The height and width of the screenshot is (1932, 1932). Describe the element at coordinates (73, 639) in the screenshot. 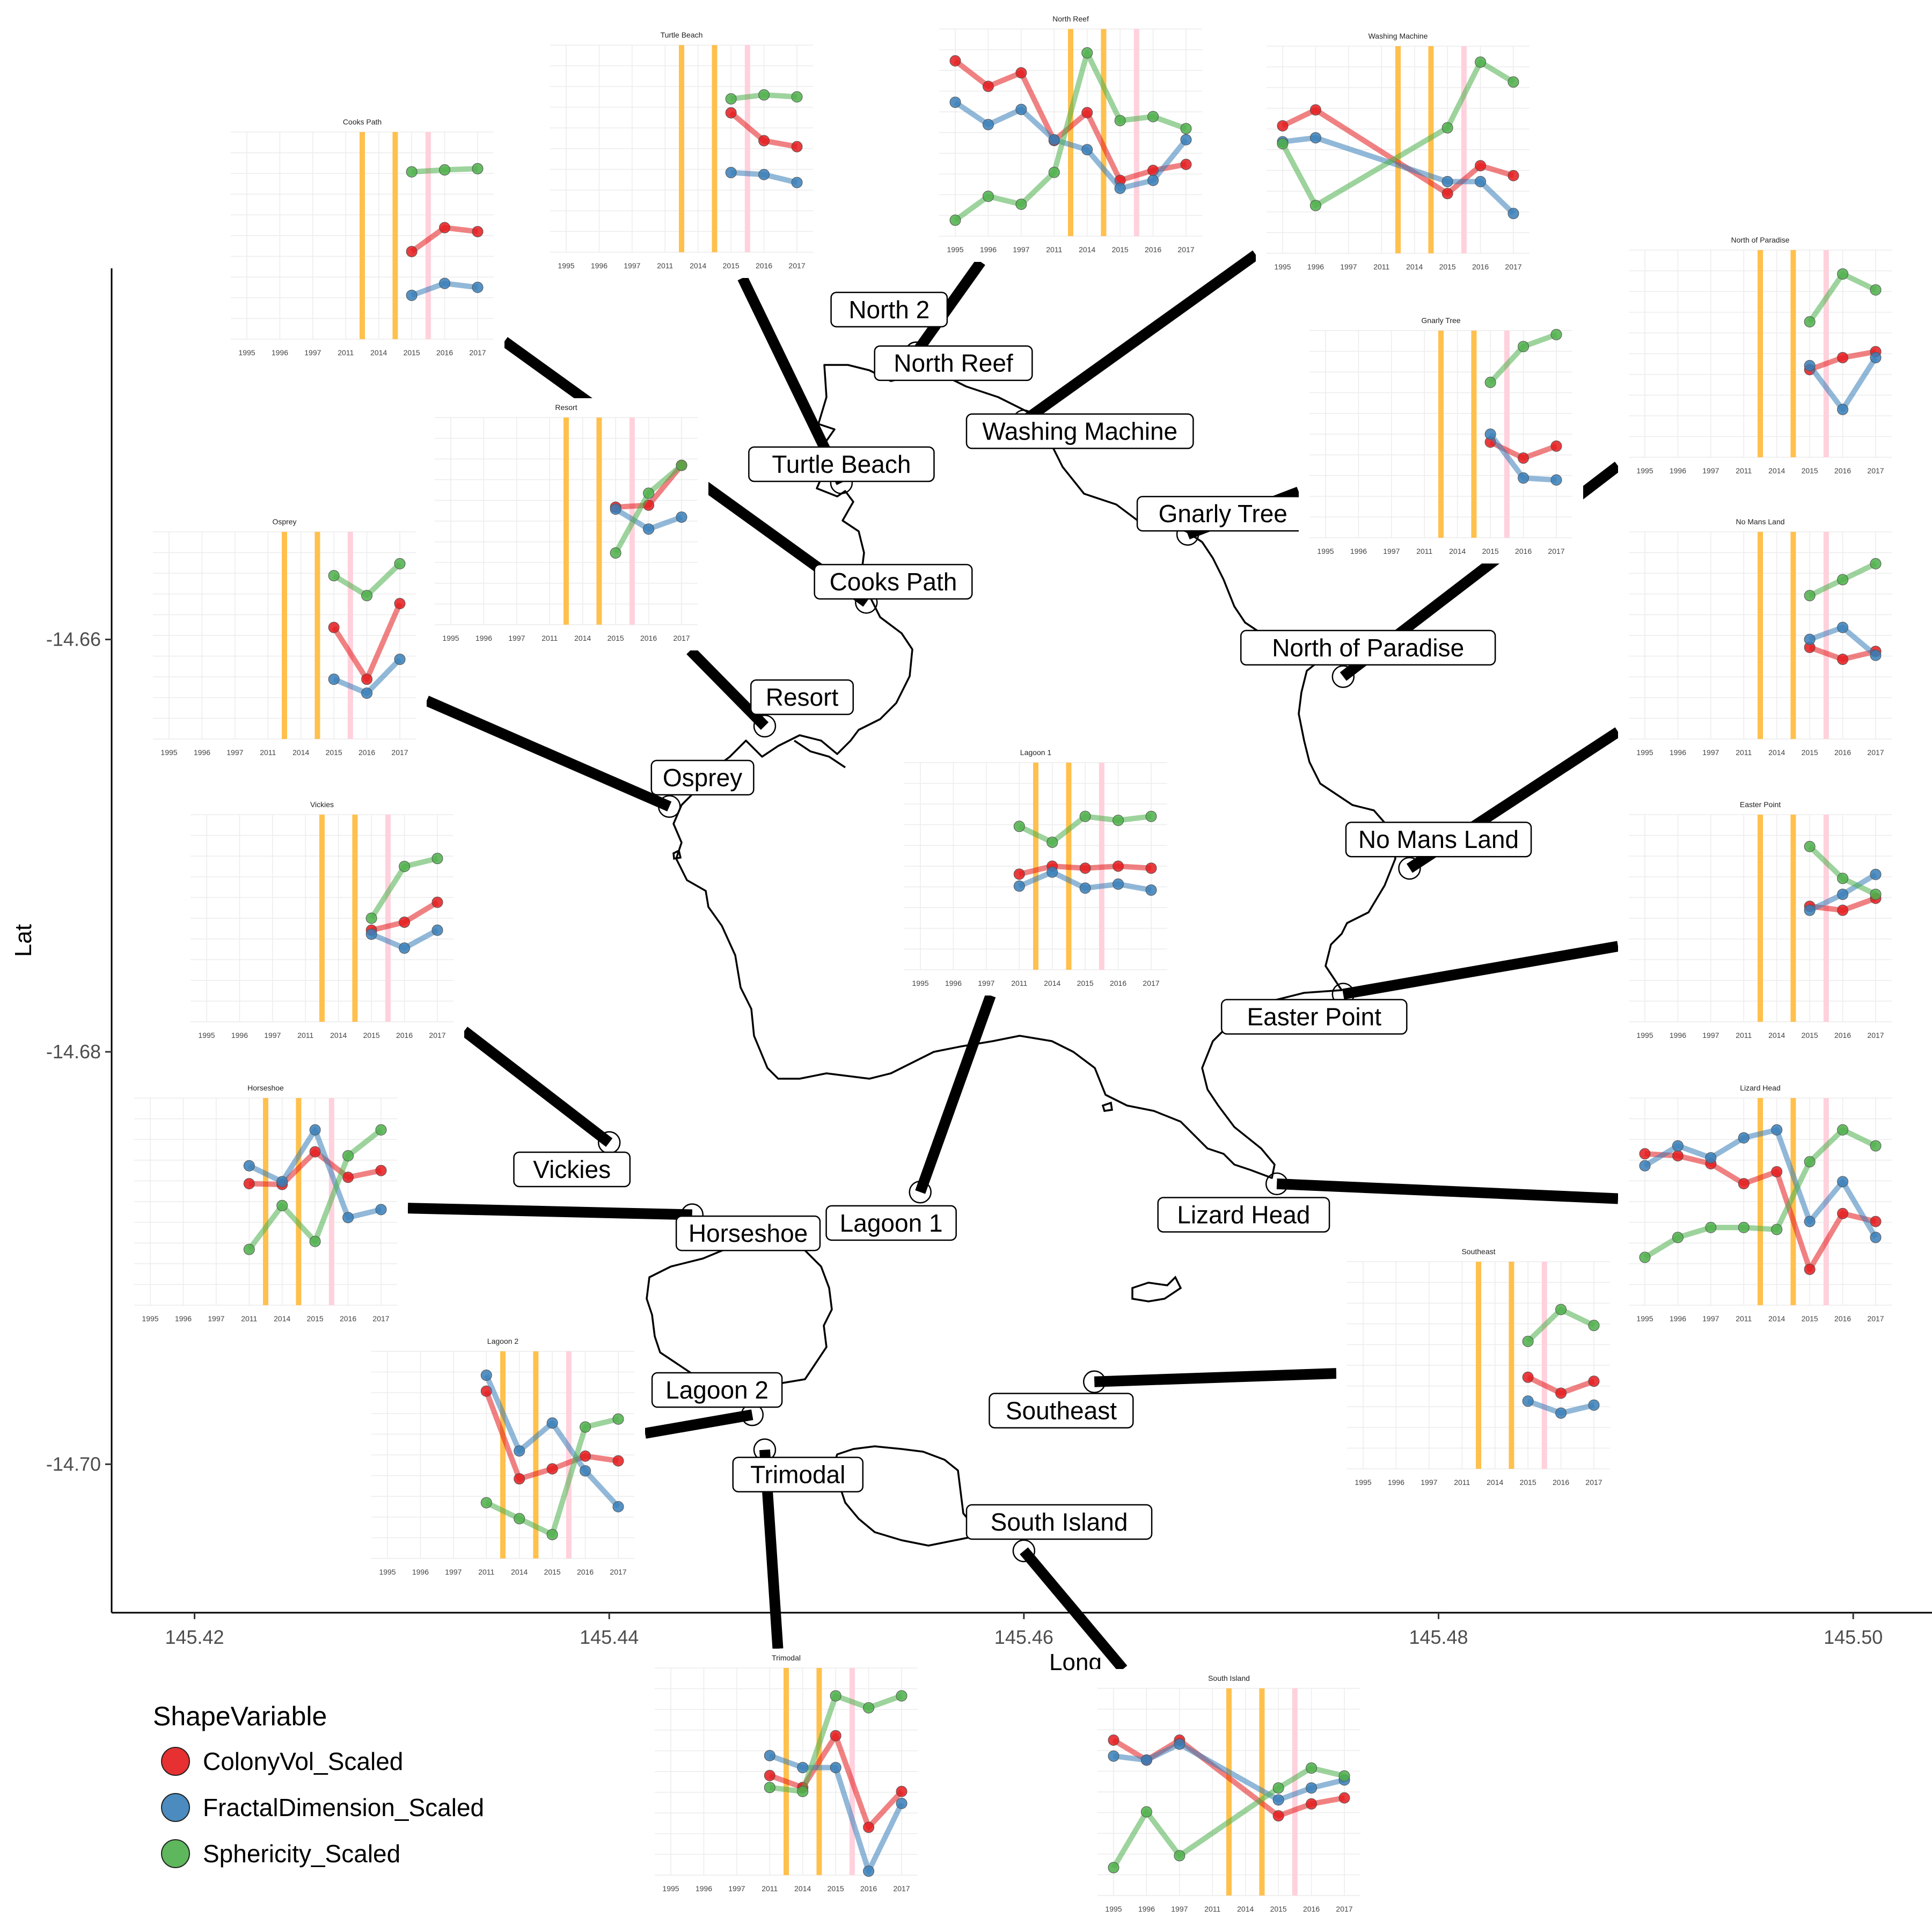

I see `y-tick-label: -14.66` at that location.